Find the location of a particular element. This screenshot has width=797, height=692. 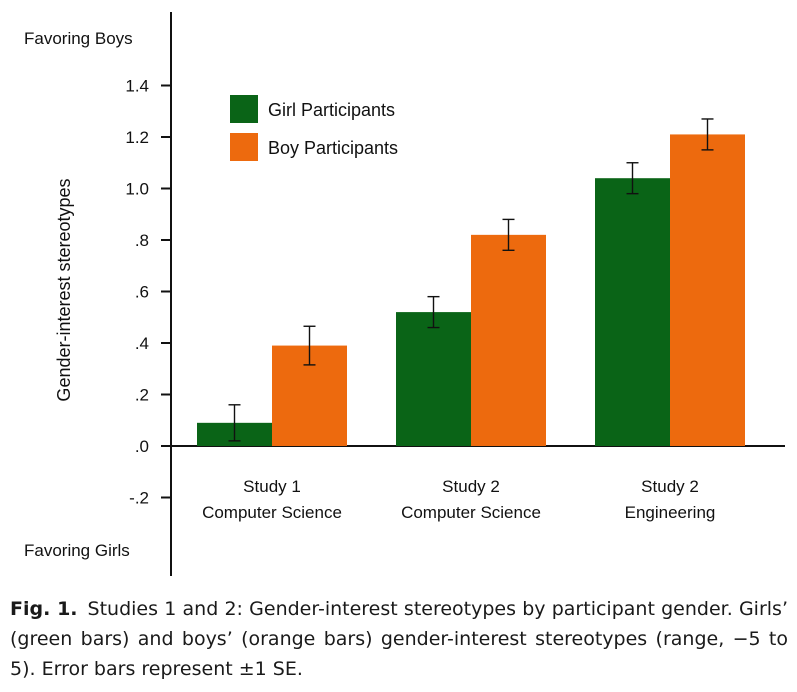

legend-label: Girl Participants is located at coordinates (331, 110).